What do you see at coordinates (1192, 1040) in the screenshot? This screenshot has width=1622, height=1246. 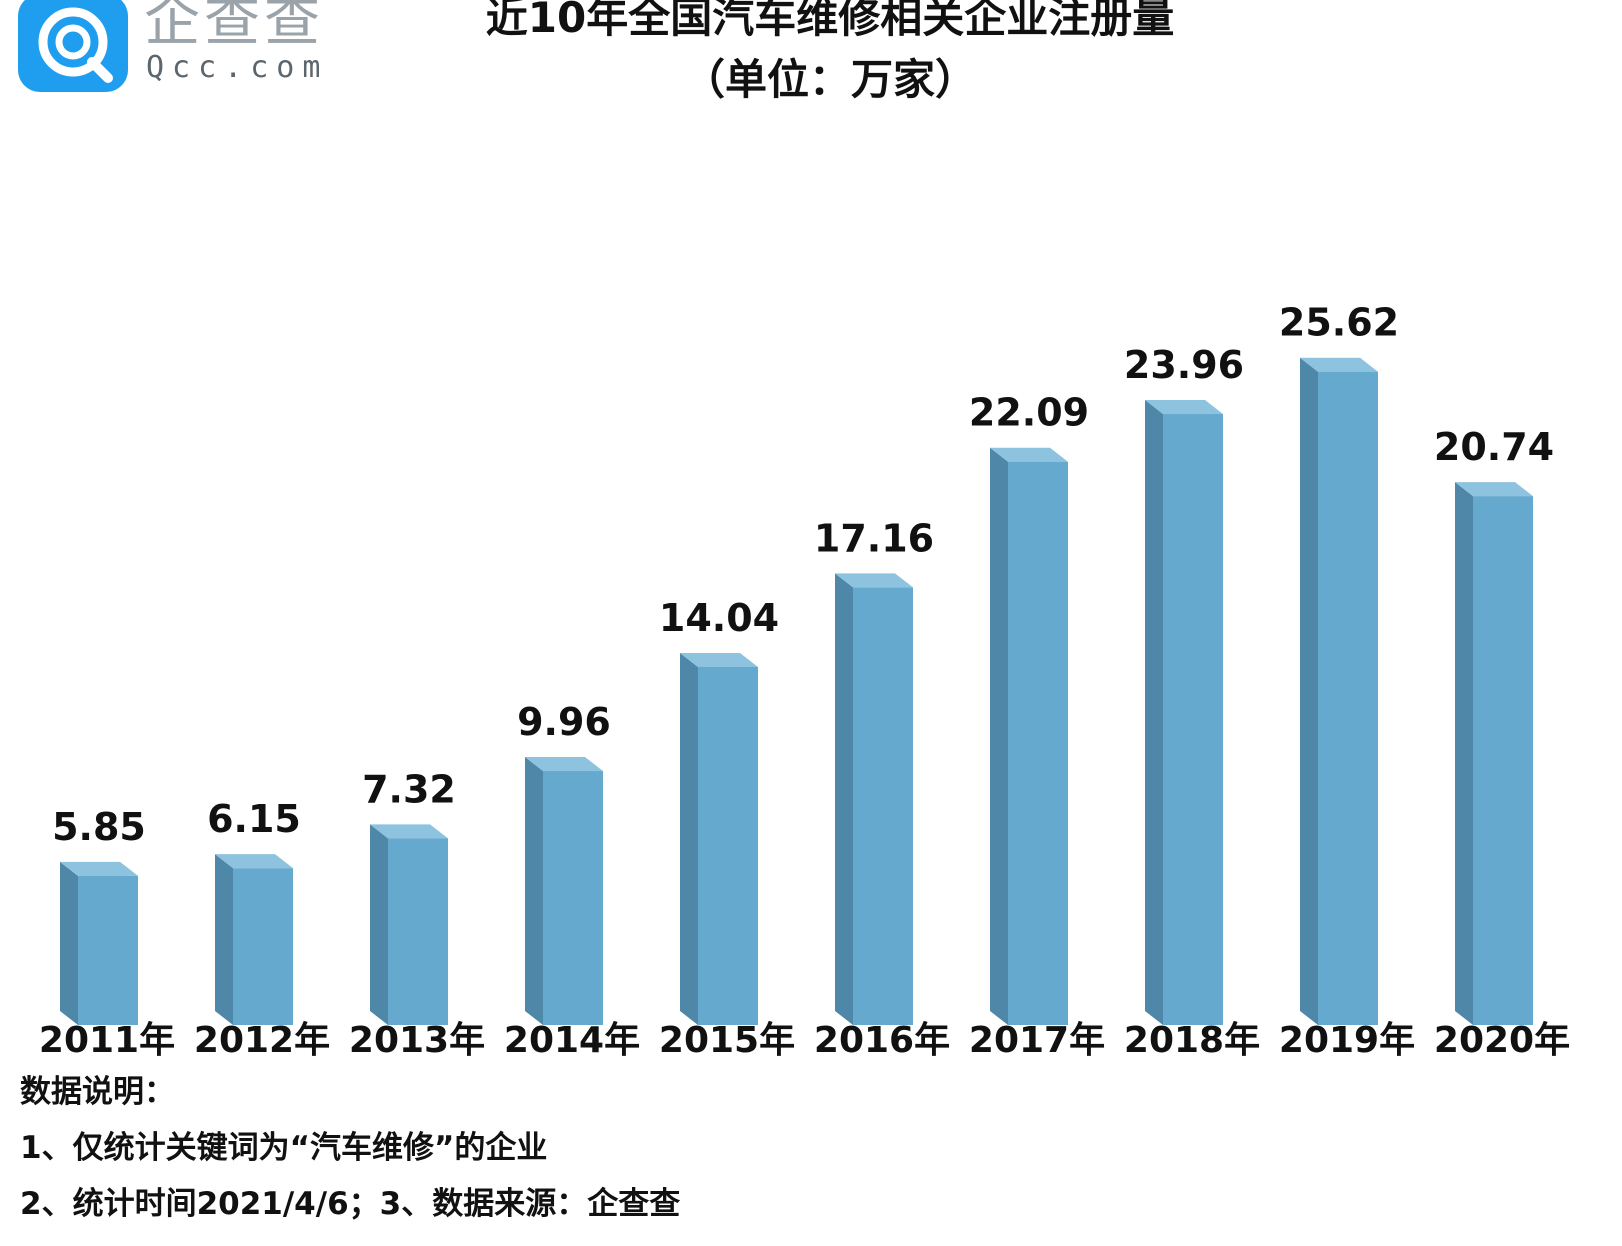 I see `x-tick-label: 2018年` at bounding box center [1192, 1040].